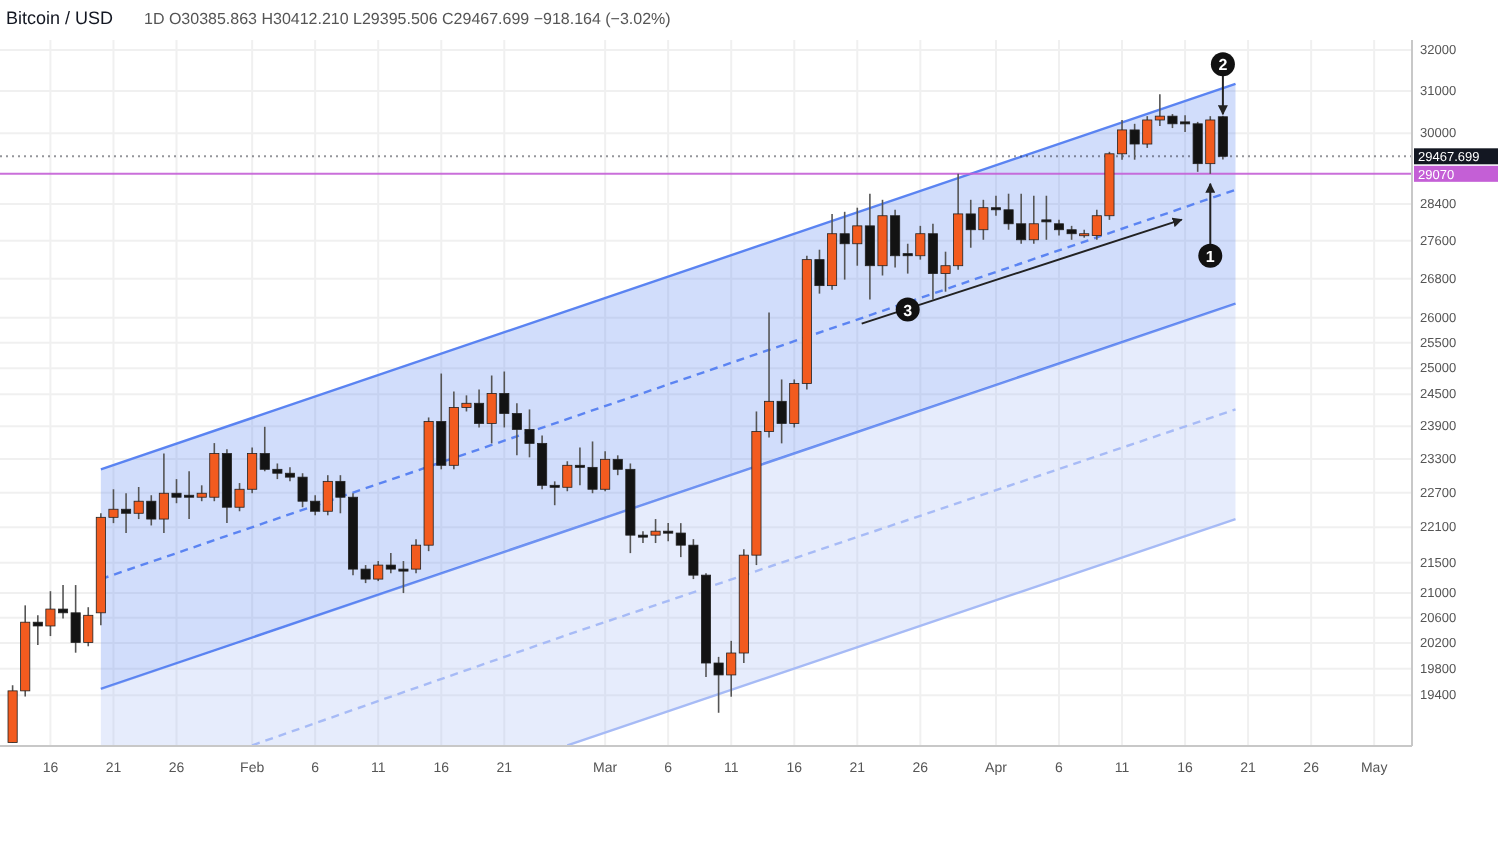  Describe the element at coordinates (1223, 65) in the screenshot. I see `annotation: 2` at that location.